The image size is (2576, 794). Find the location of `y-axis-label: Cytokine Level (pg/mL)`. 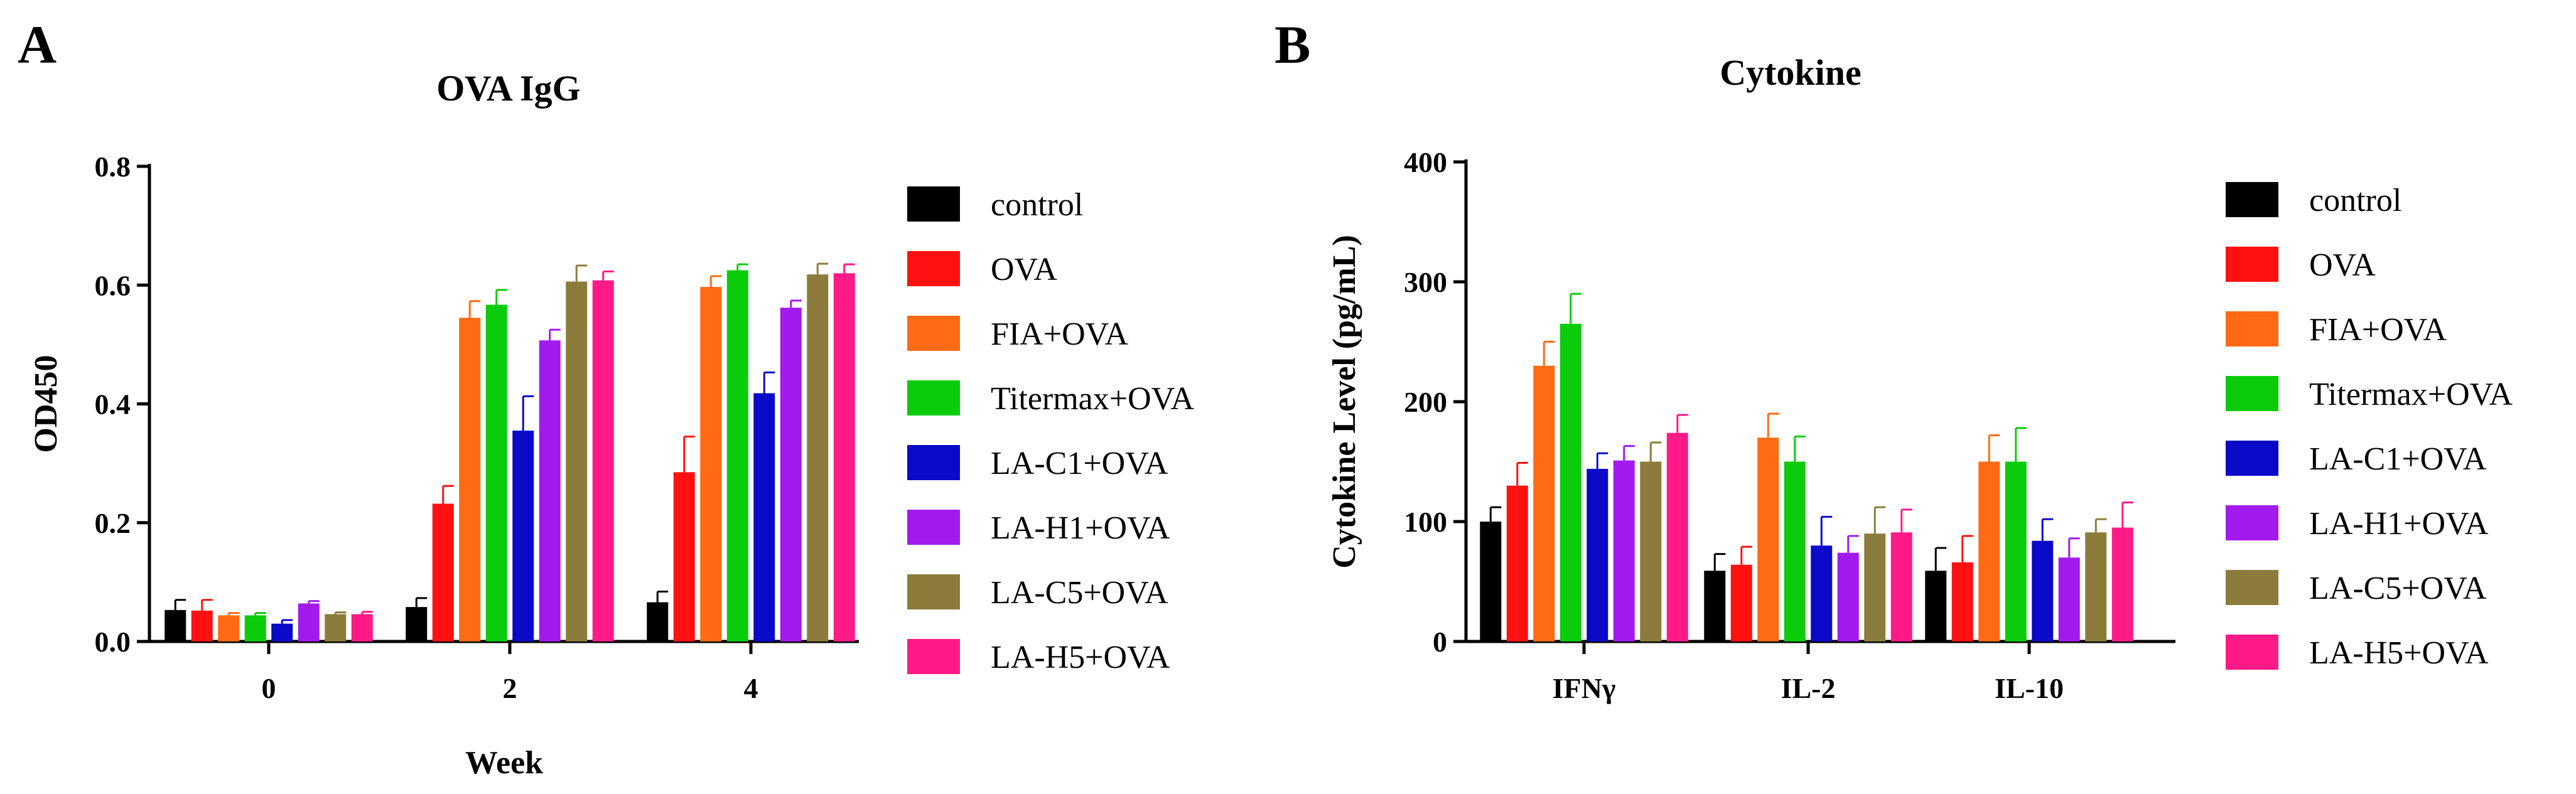

y-axis-label: Cytokine Level (pg/mL) is located at coordinates (1344, 402).